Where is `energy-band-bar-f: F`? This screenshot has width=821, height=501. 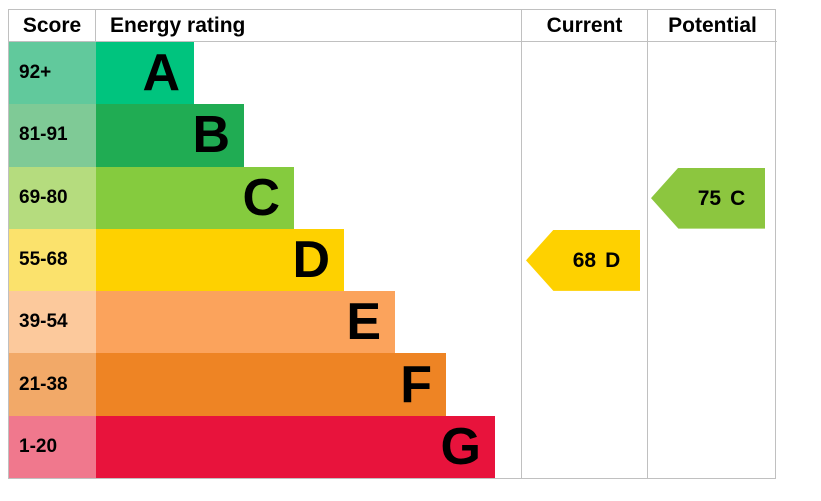 energy-band-bar-f: F is located at coordinates (271, 384).